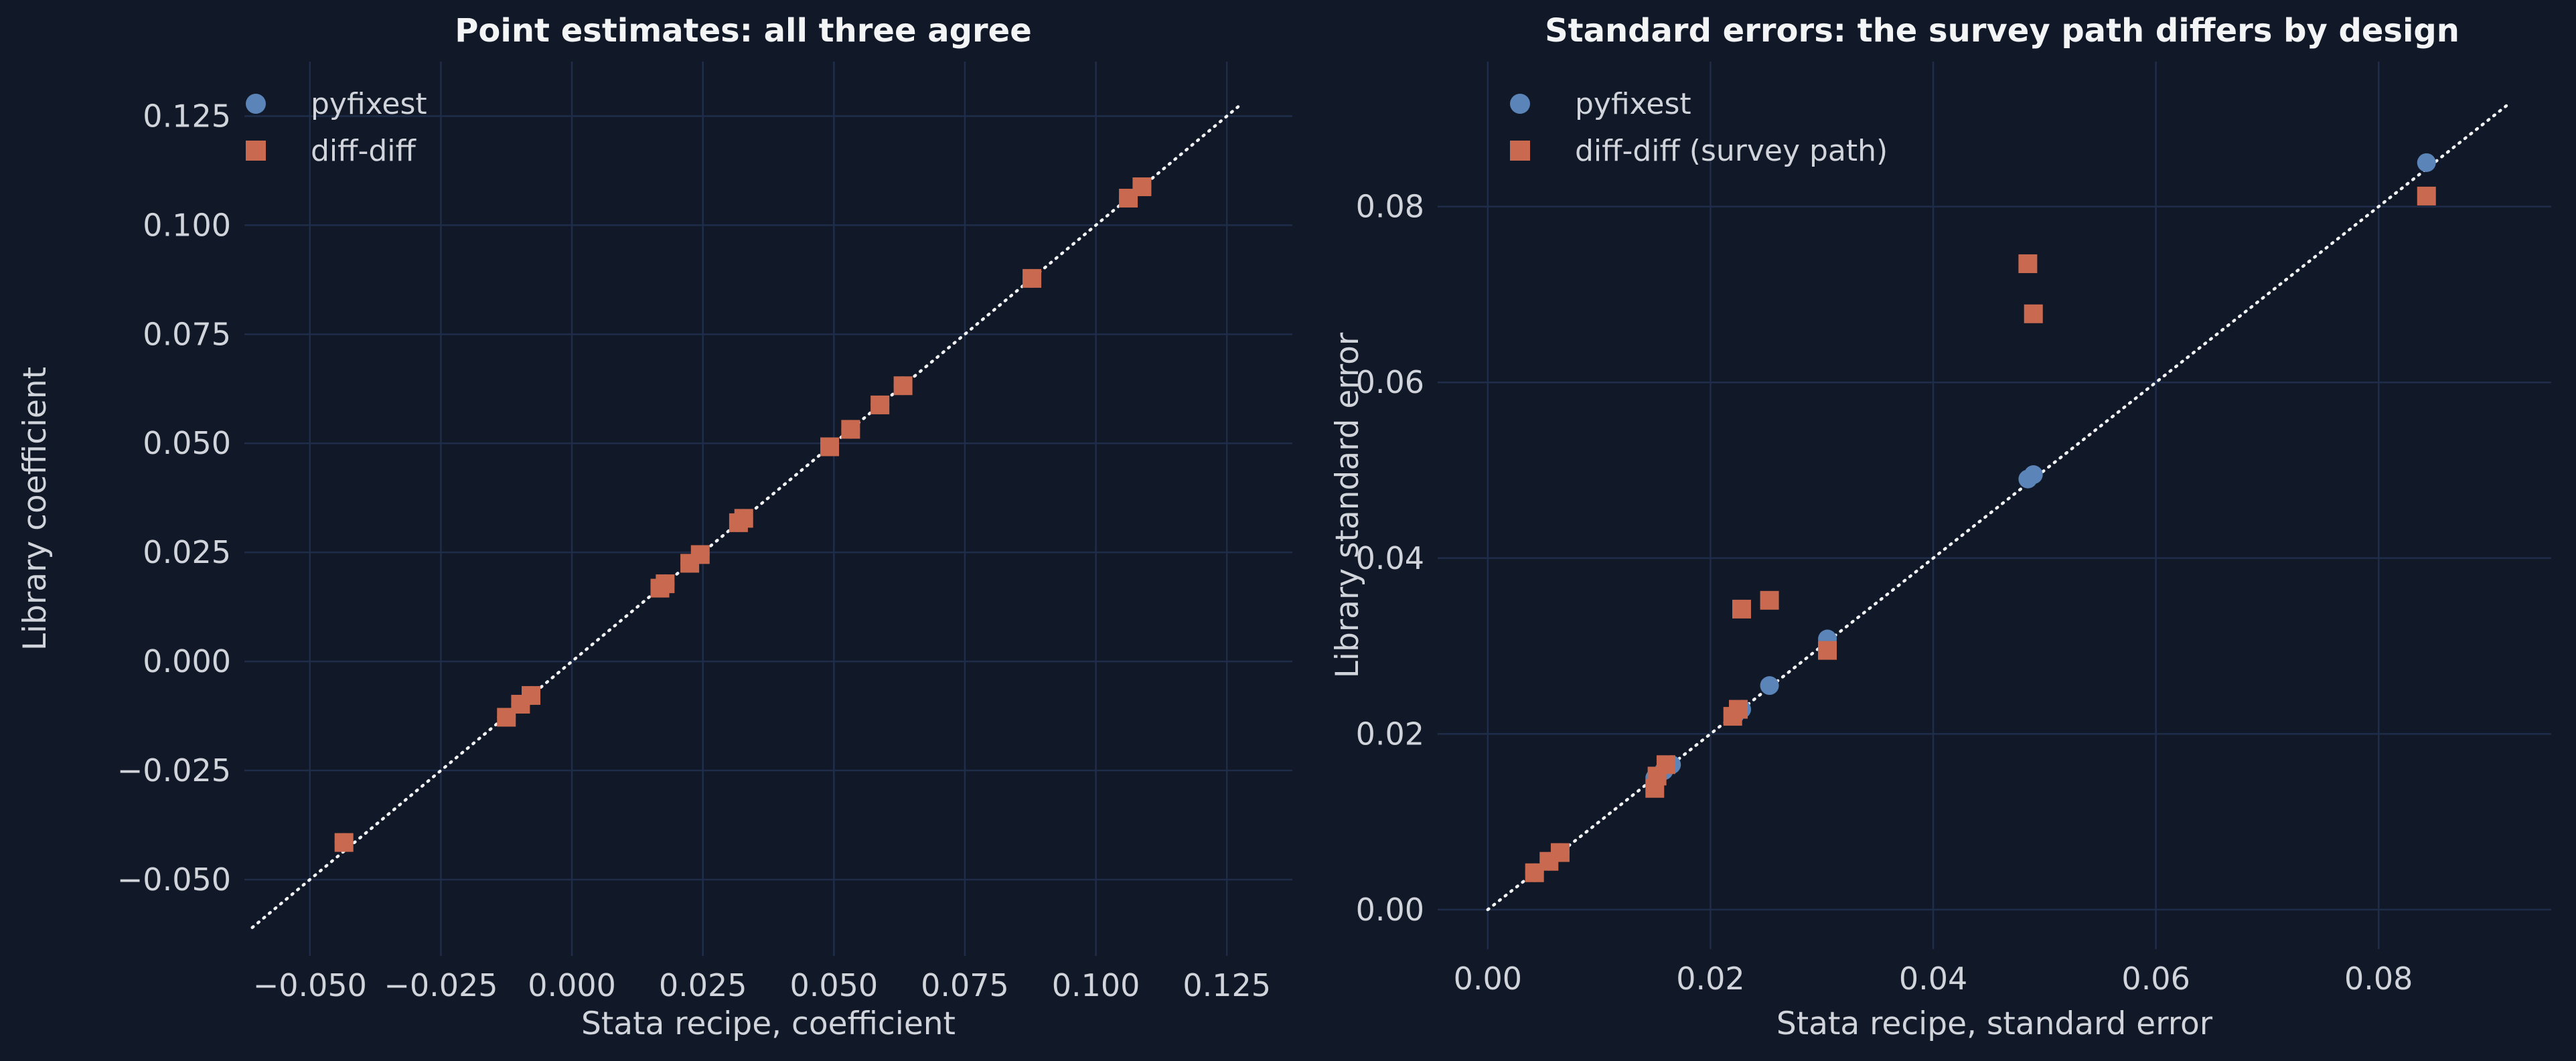 The image size is (2576, 1061). I want to click on y-tick-label: 0.04, so click(1390, 558).